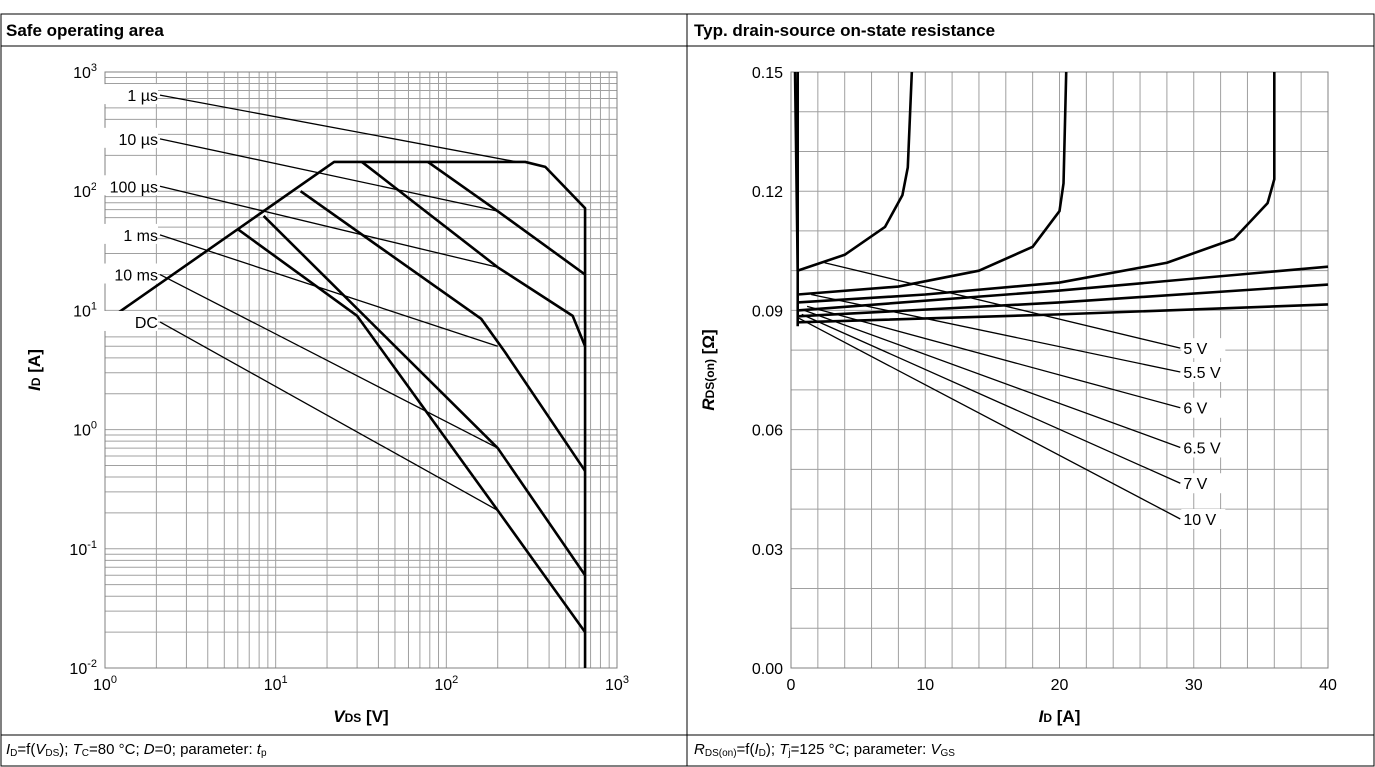 The height and width of the screenshot is (767, 1375). I want to click on series-10-µs: 10 µs, so click(340, 201).